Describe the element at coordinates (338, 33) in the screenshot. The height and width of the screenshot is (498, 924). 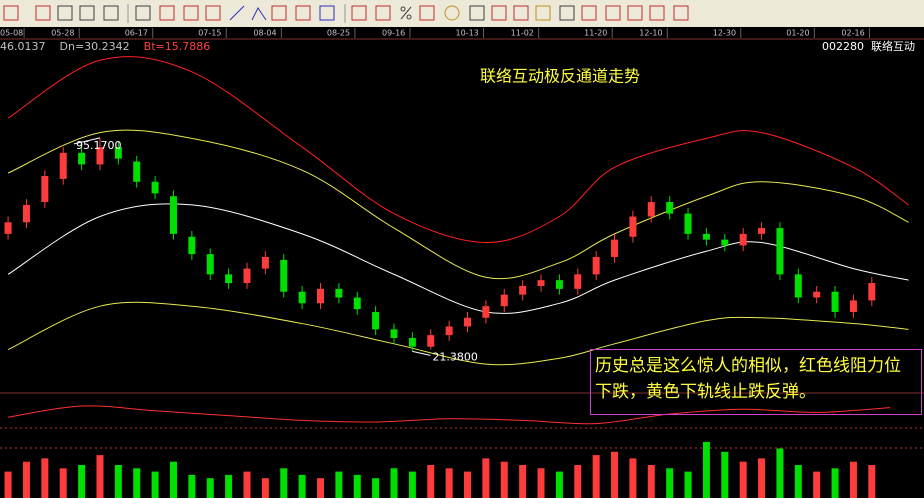
I see `x-tick-label: 08-25` at that location.